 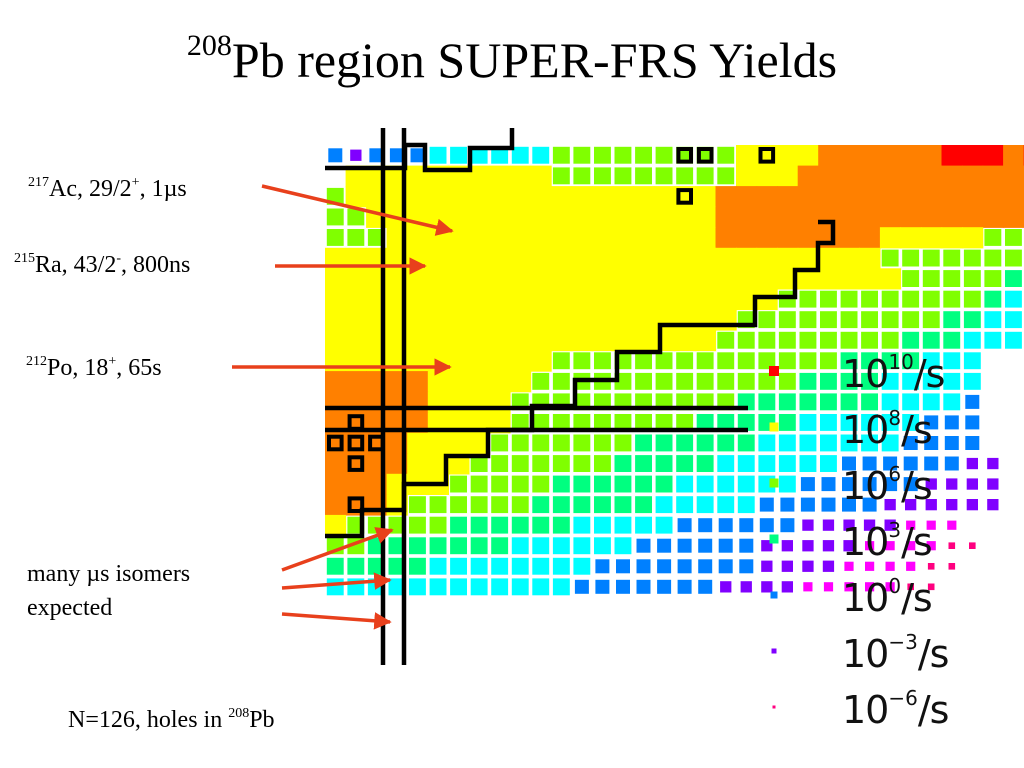 I want to click on parity-sign: -, so click(x=118, y=258).